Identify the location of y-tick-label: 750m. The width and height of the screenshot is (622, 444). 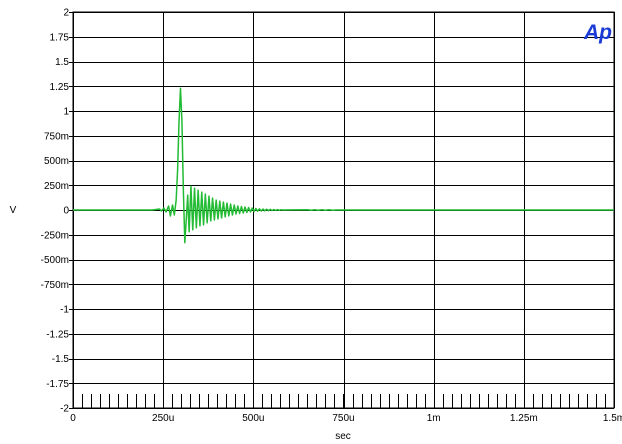
(56, 136).